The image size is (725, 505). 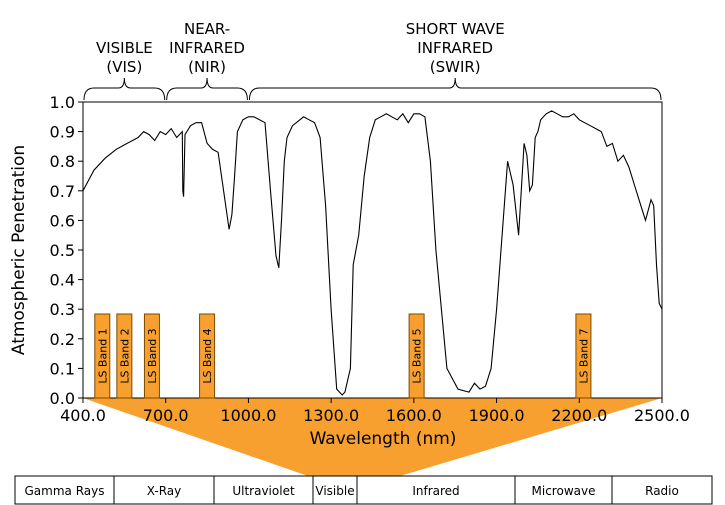 I want to click on band-label: LS Band 4, so click(x=207, y=355).